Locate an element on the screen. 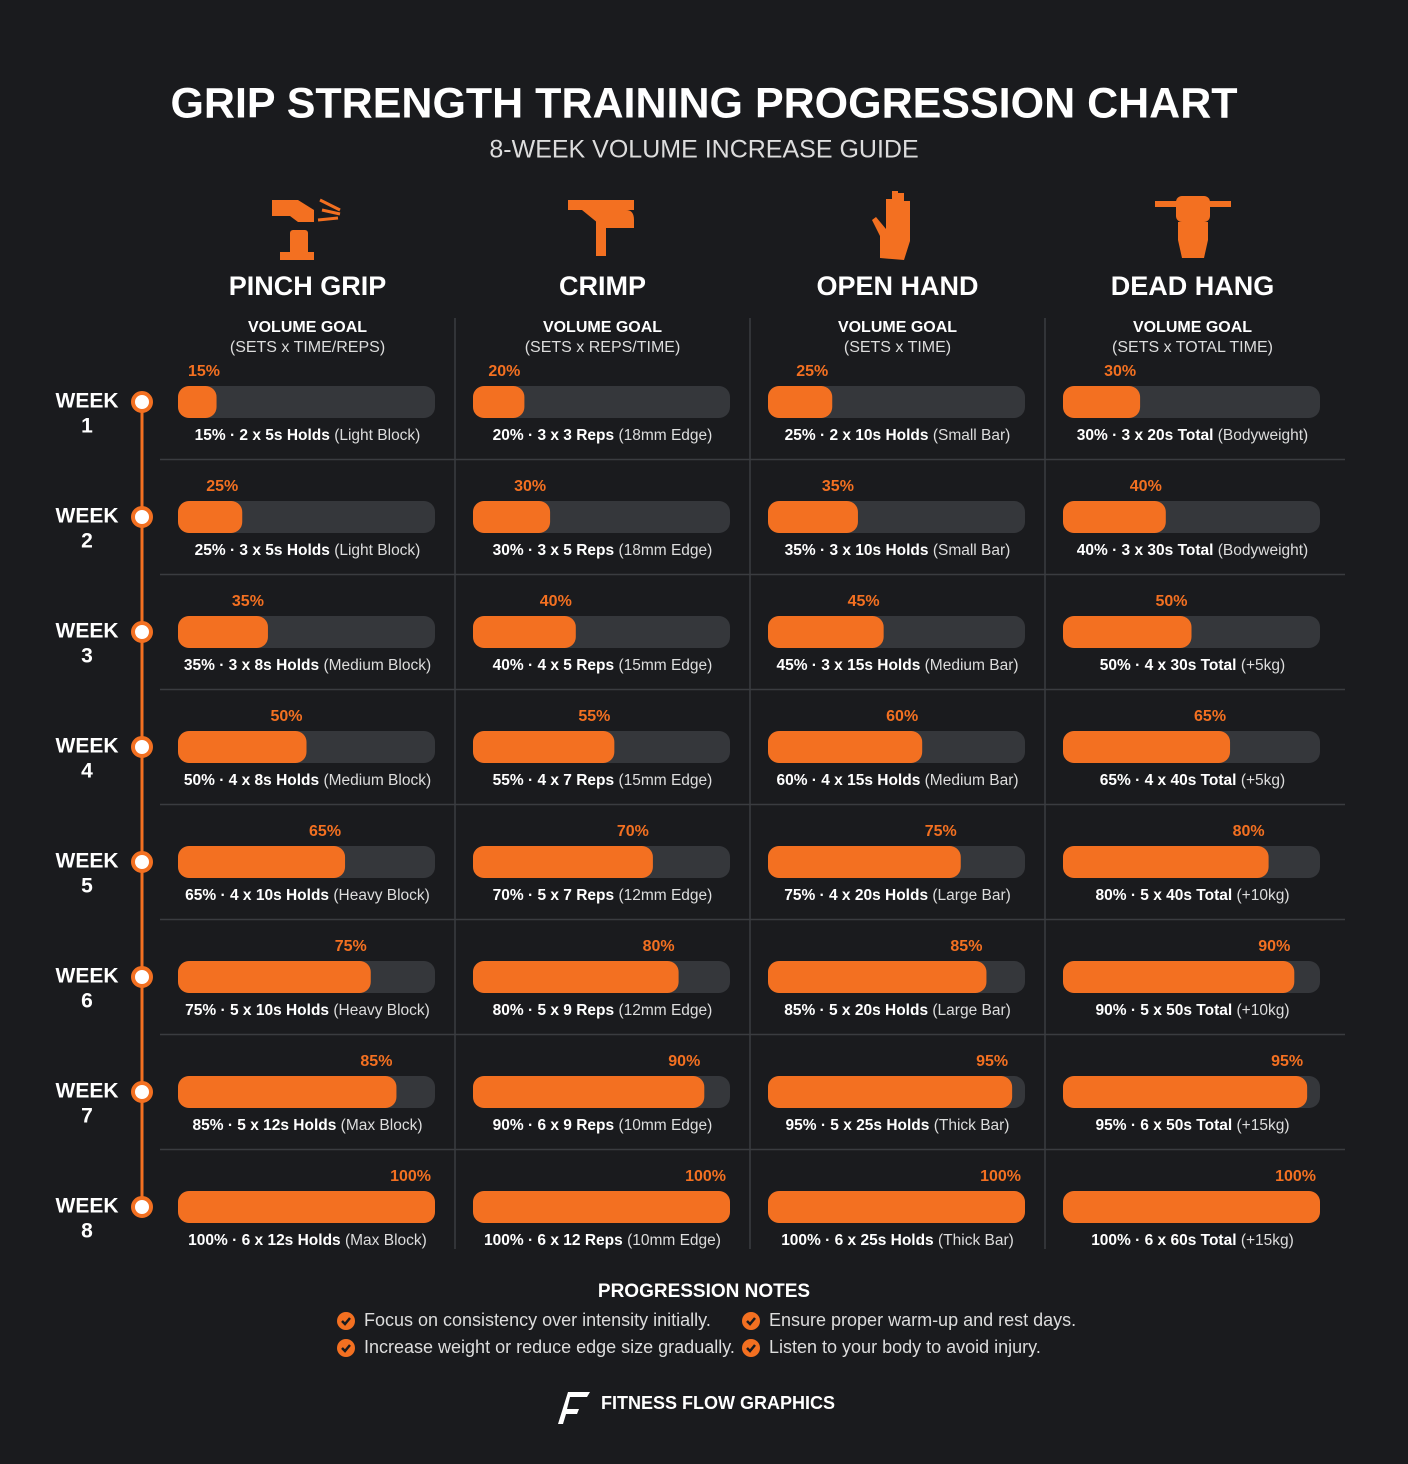  detail: 50% · 4 x 30s Total (+5kg) is located at coordinates (1192, 665).